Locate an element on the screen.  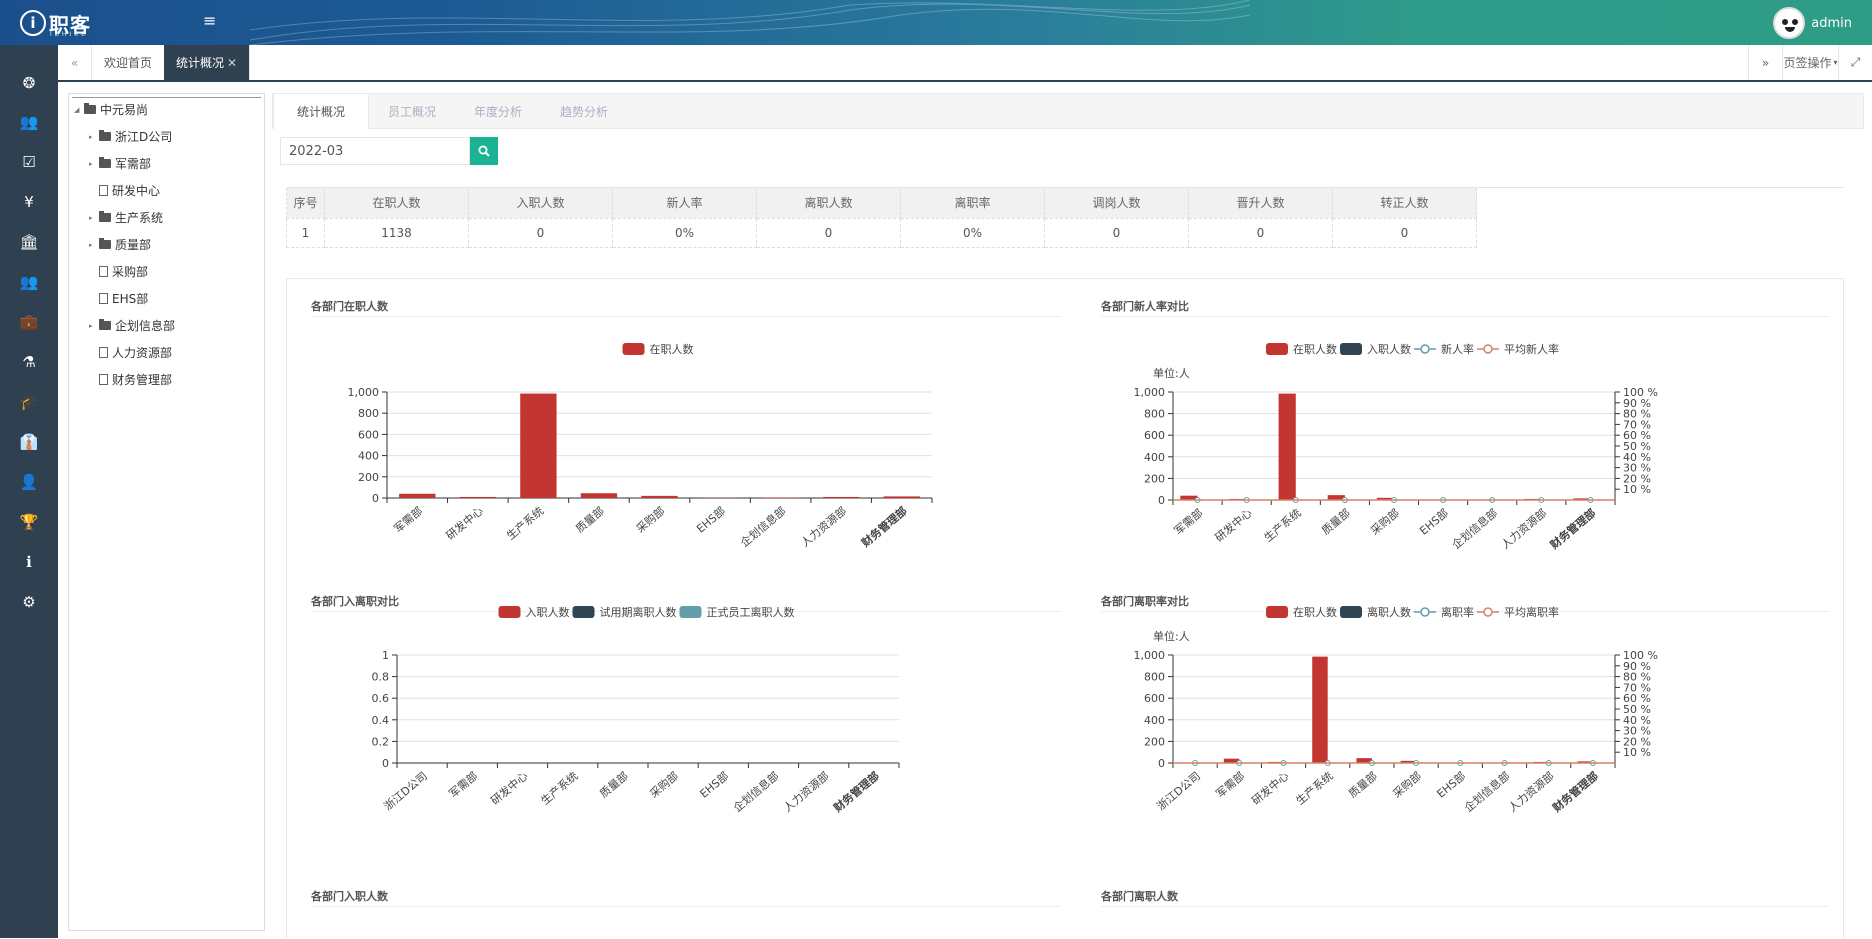
header-wave-decoration is located at coordinates (750, 22).